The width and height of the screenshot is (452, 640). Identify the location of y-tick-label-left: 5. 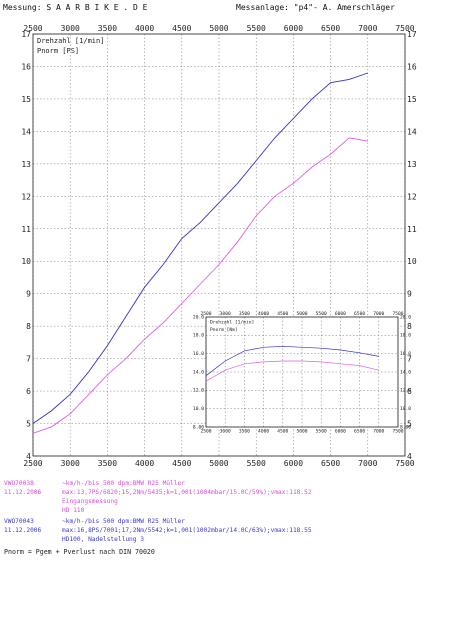
(28, 424).